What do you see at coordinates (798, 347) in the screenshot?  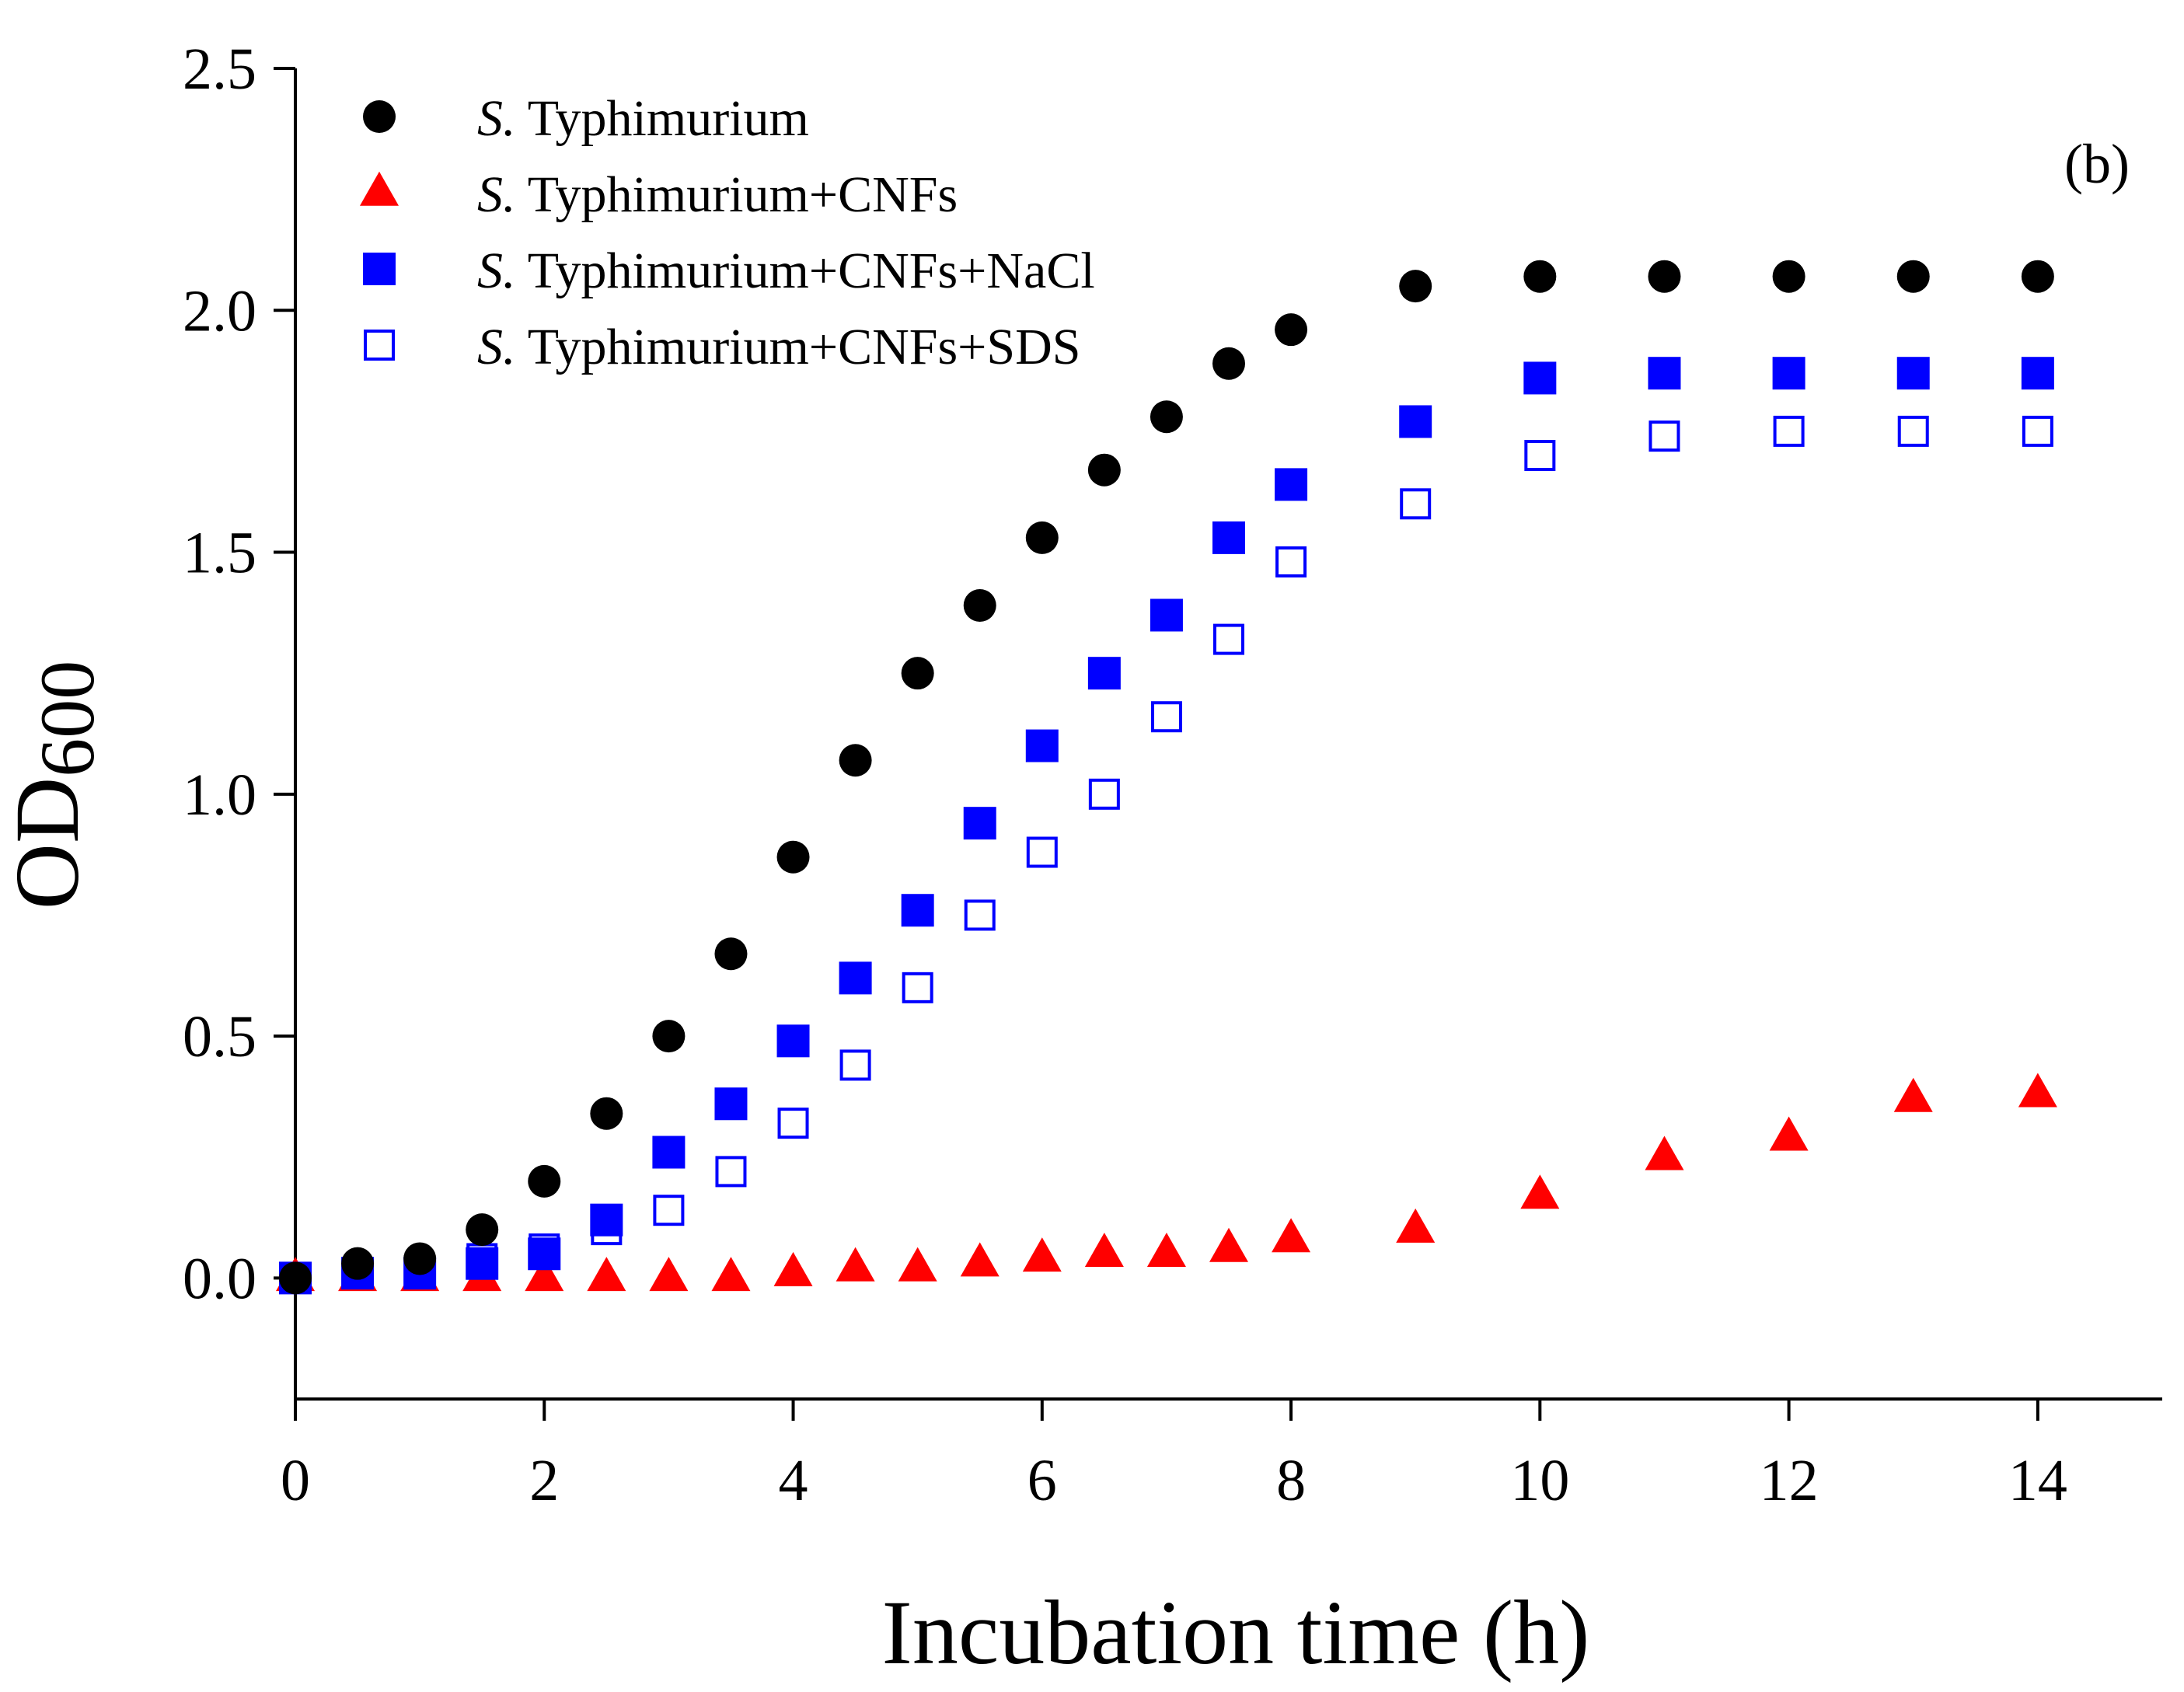 I see `legend-label-text: Typhimurium+CNFs+SDS` at bounding box center [798, 347].